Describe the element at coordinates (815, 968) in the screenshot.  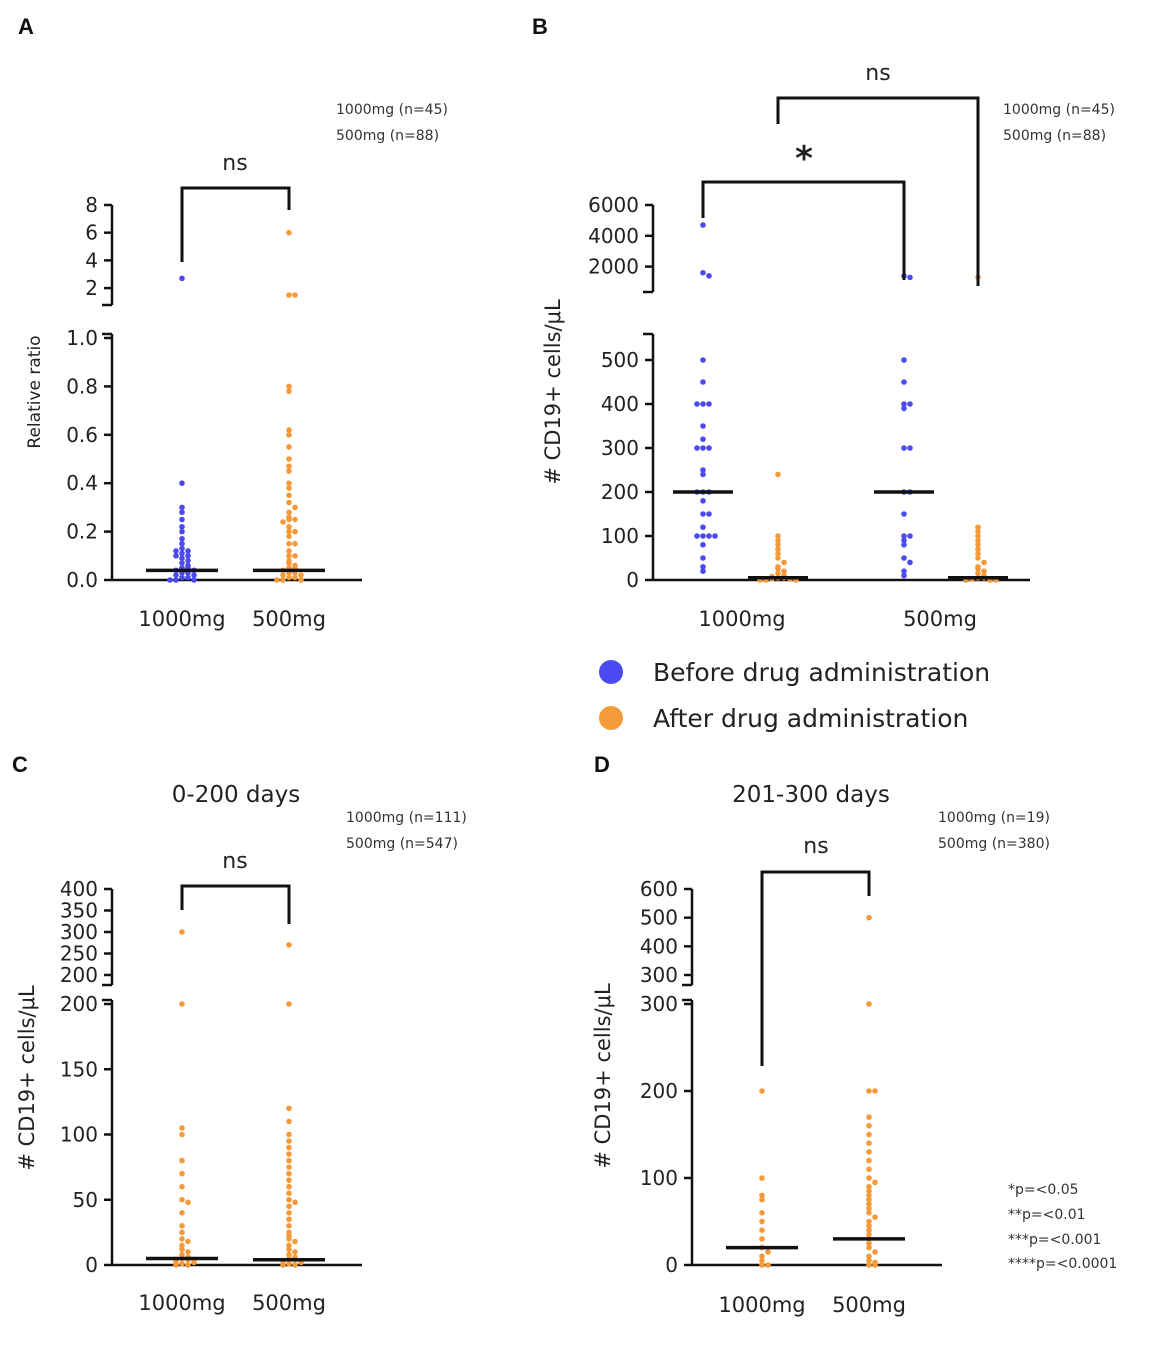
I see `panel-d-bracket` at that location.